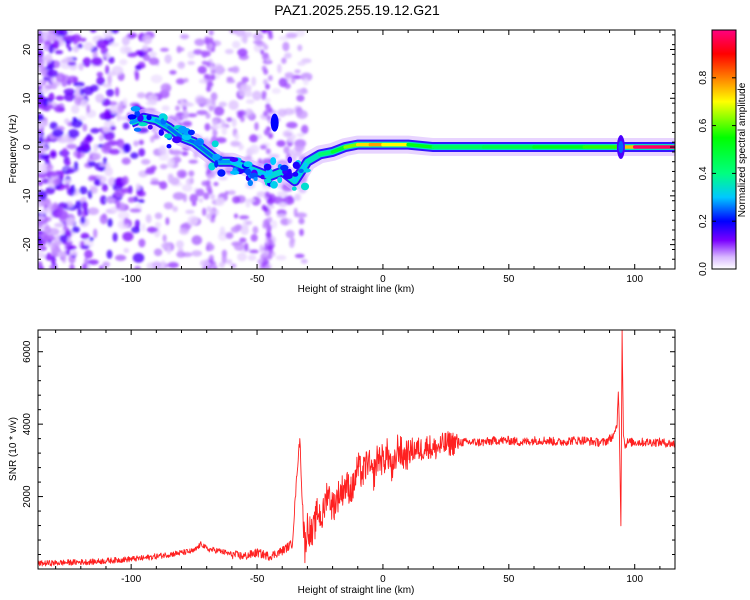 This screenshot has height=600, width=750. I want to click on y-tick-label: 4000, so click(27, 424).